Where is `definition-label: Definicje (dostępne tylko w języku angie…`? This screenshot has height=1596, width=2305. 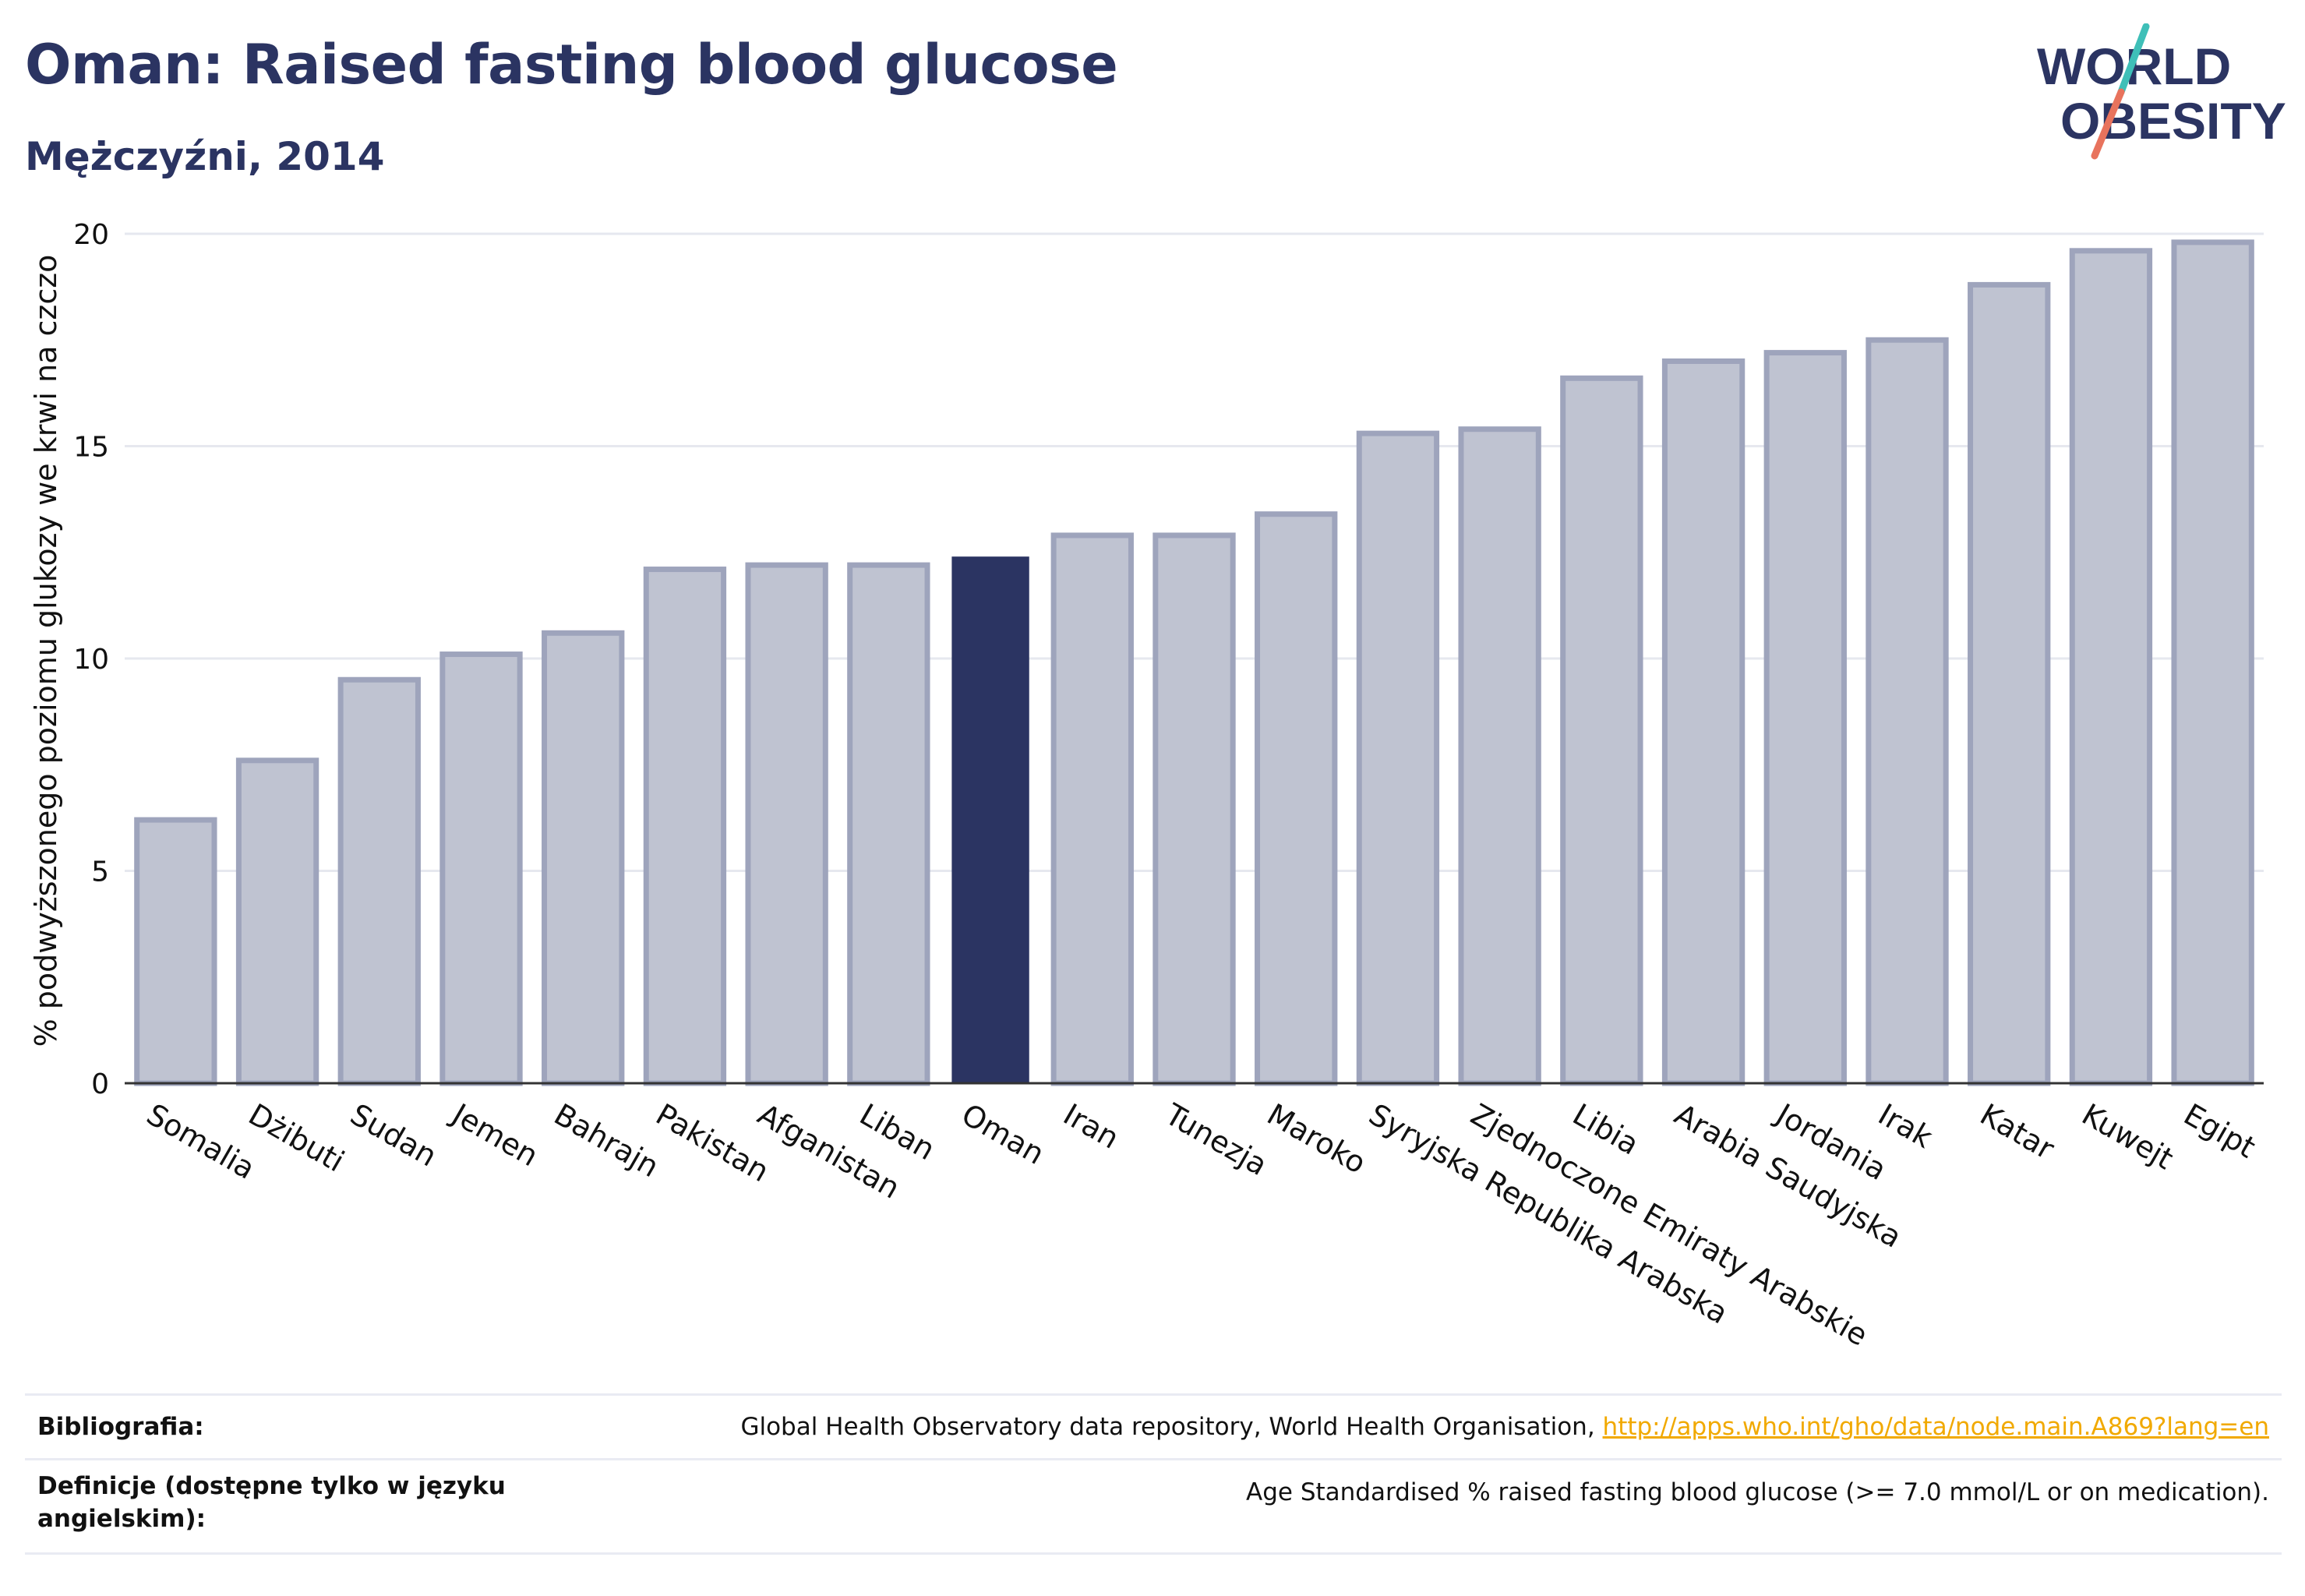 definition-label: Definicje (dostępne tylko w języku angie… is located at coordinates (271, 1502).